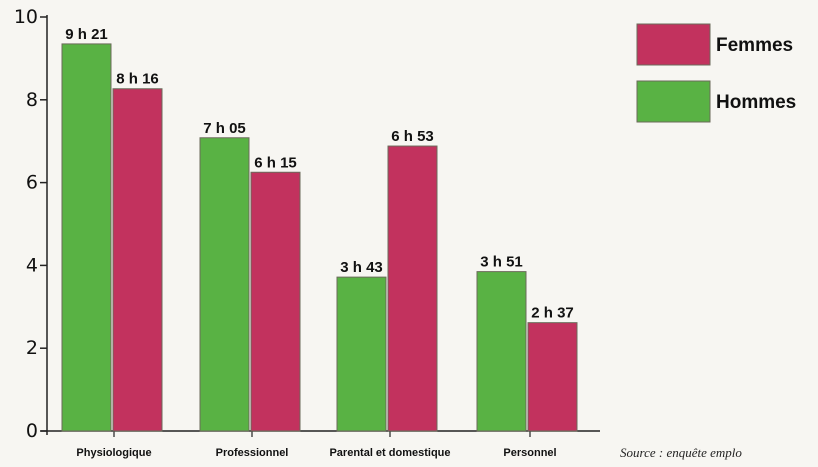  I want to click on legend-label: Femmes, so click(754, 45).